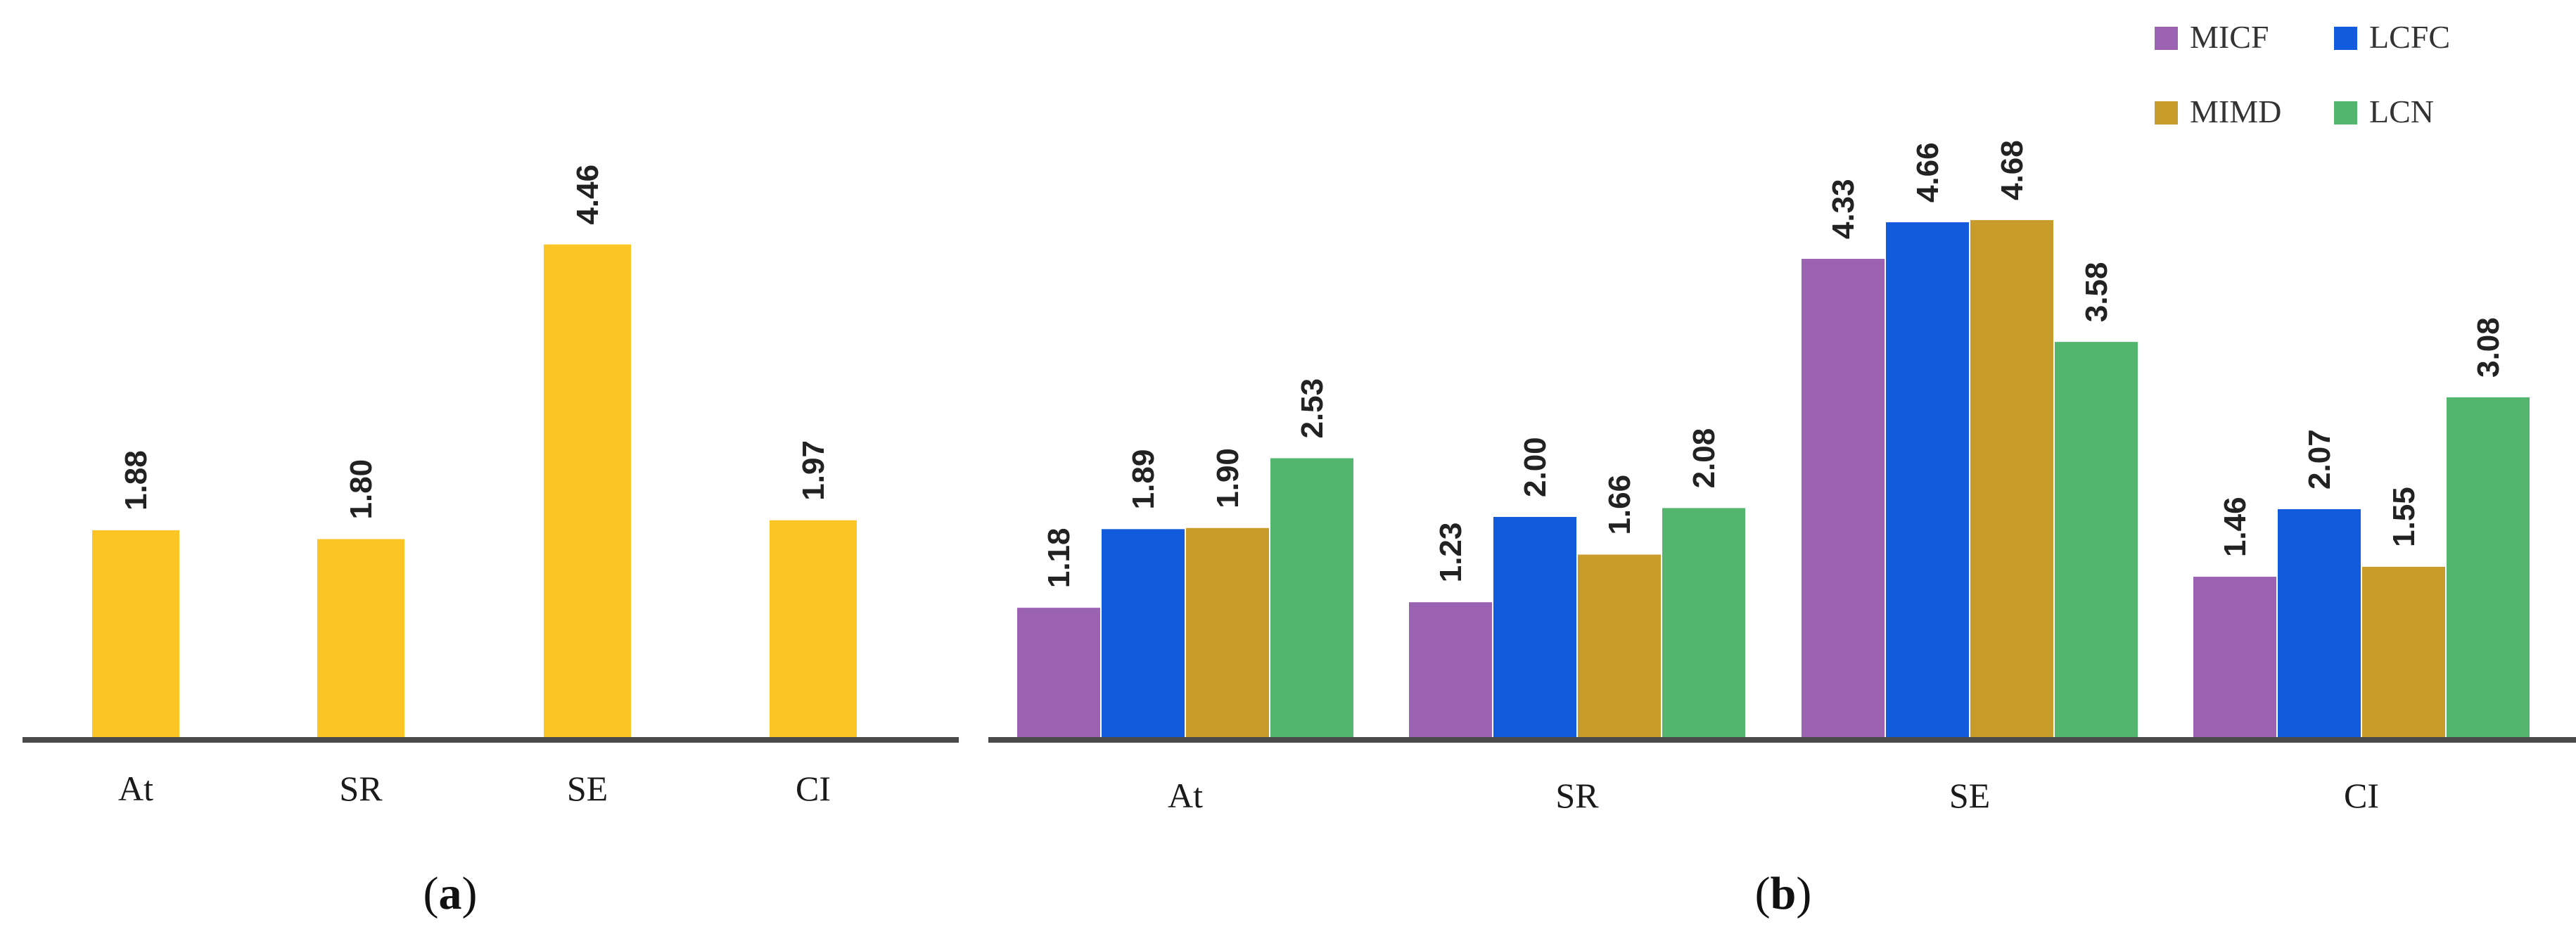 Image resolution: width=2576 pixels, height=934 pixels. What do you see at coordinates (1534, 627) in the screenshot?
I see `bar-b-LCFC-SR` at bounding box center [1534, 627].